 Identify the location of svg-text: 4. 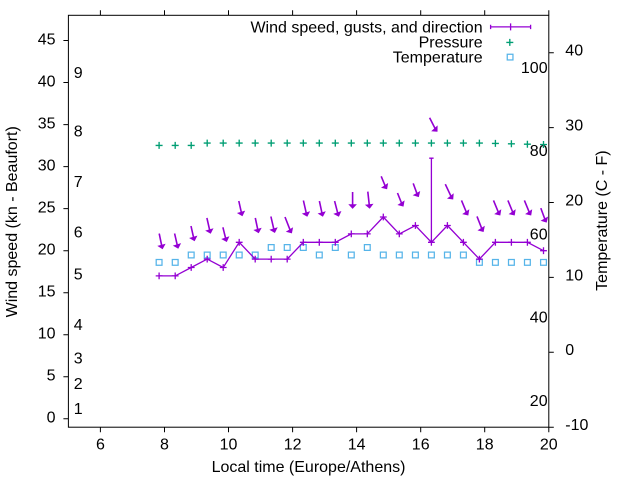
(78, 325).